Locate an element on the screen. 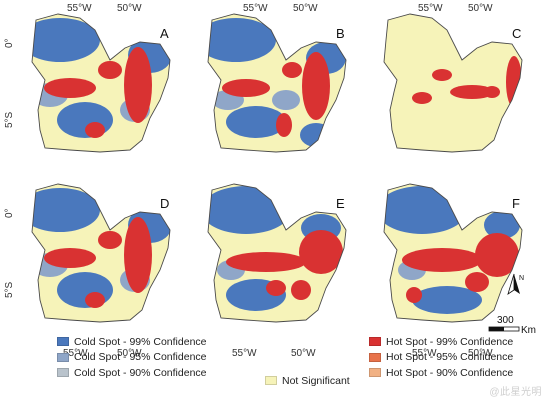  legend-label-cold95: Cold Spot - 95% Confidence is located at coordinates (140, 357).